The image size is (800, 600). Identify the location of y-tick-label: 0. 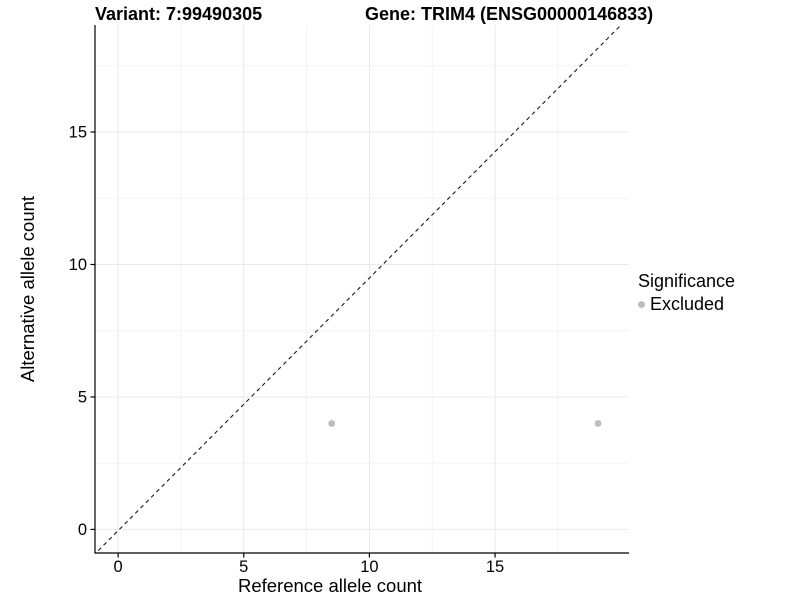
(82, 530).